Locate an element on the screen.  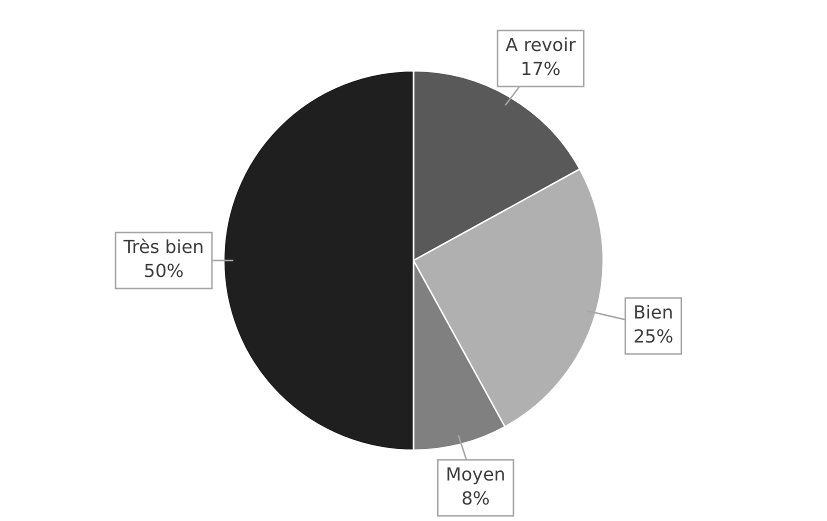
data-label: 50% is located at coordinates (164, 271).